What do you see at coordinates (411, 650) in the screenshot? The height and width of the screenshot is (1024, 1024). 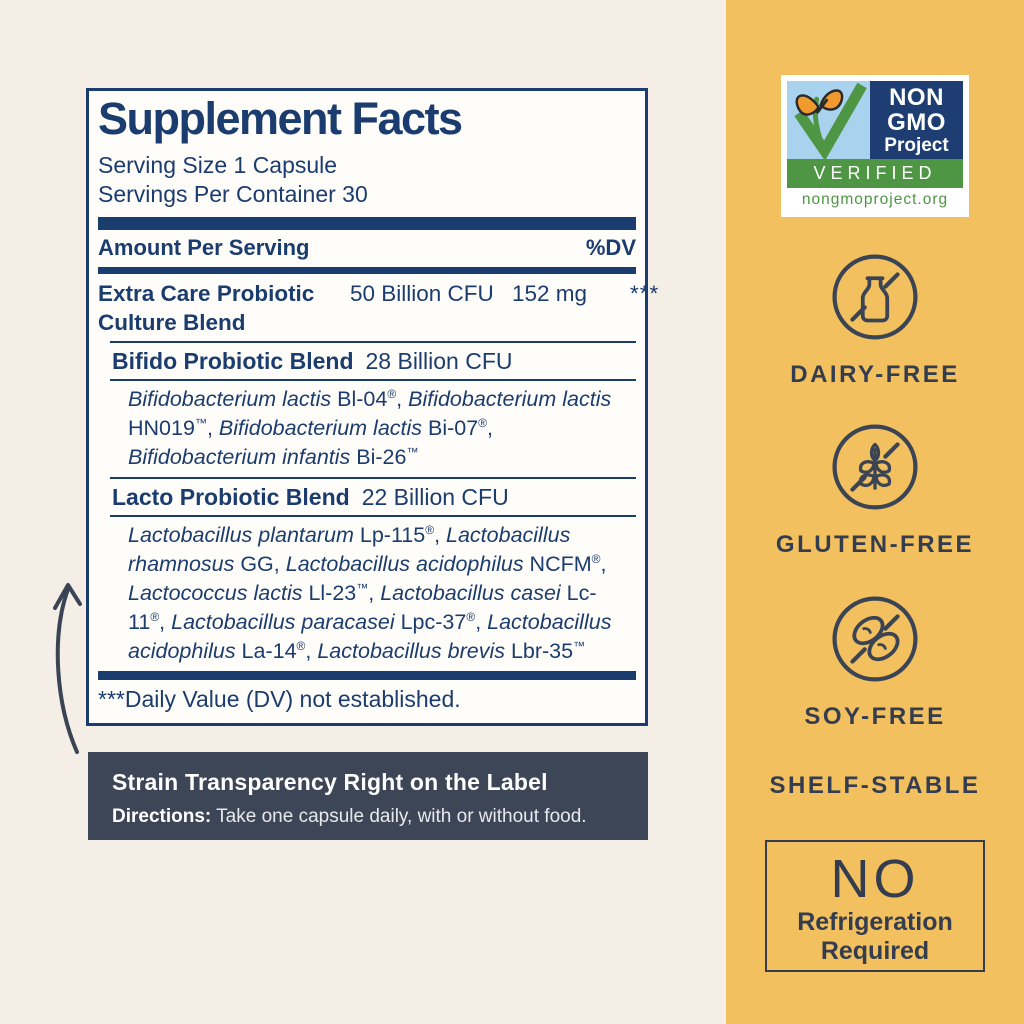 I see `strain-species: Lactobacillus brevis` at bounding box center [411, 650].